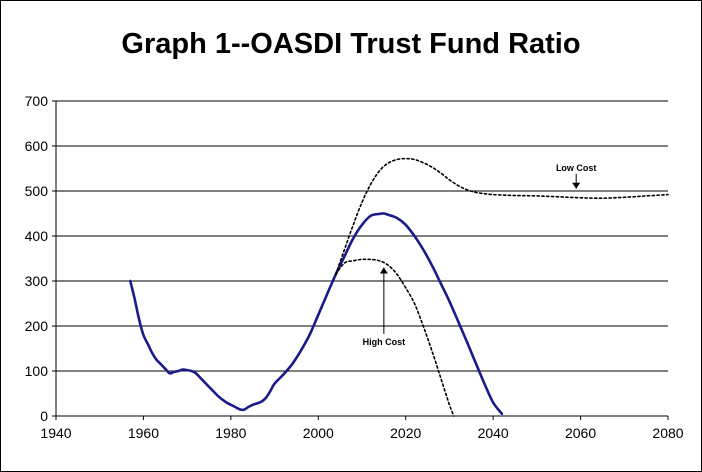  What do you see at coordinates (37, 146) in the screenshot?
I see `y-tick-label-600: 600` at bounding box center [37, 146].